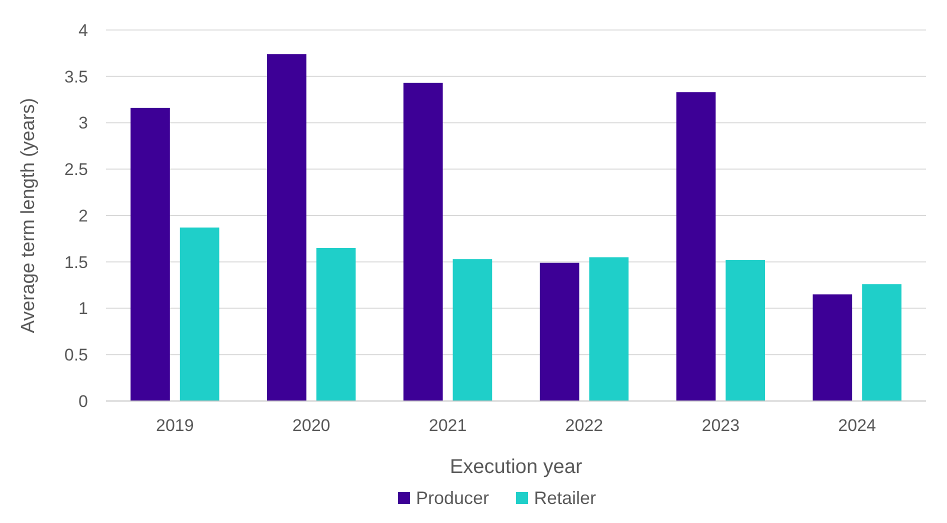 Image resolution: width=947 pixels, height=523 pixels. What do you see at coordinates (453, 498) in the screenshot?
I see `legend-label: Producer` at bounding box center [453, 498].